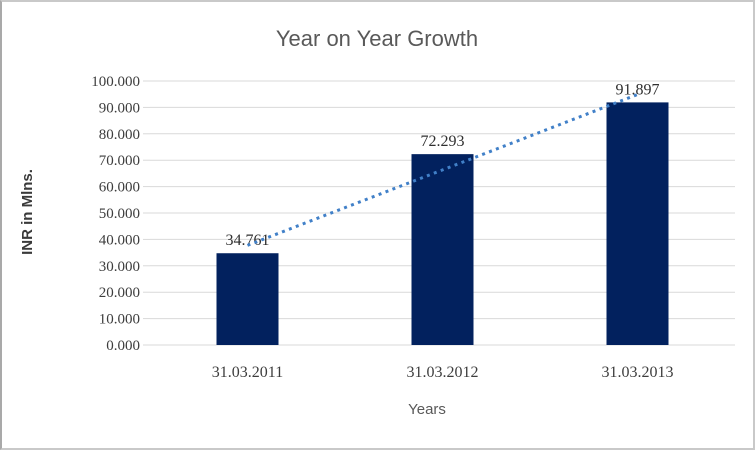 Image resolution: width=755 pixels, height=450 pixels. Describe the element at coordinates (119, 214) in the screenshot. I see `y-tick-label: 50.000` at that location.